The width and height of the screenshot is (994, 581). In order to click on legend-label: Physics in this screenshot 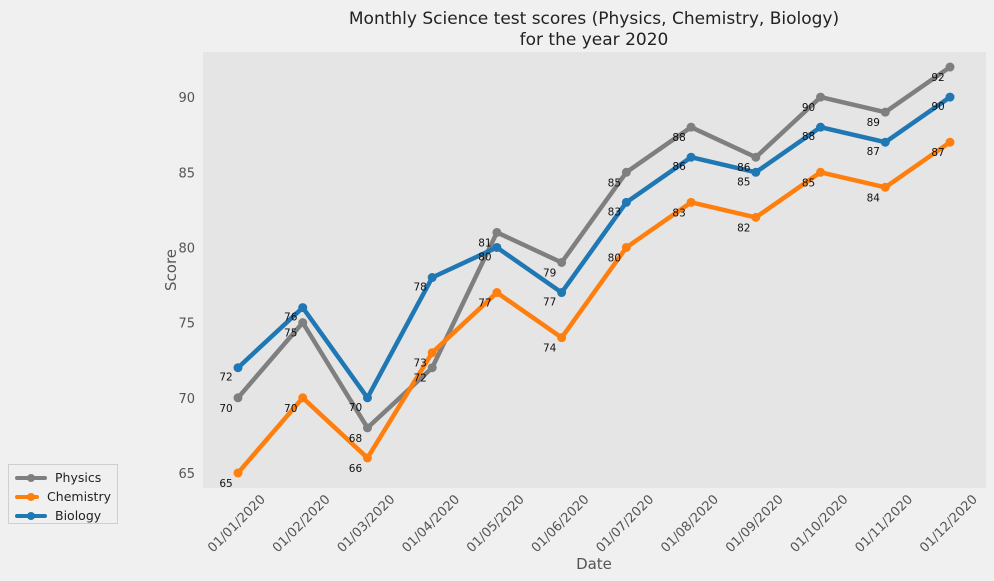, I will do `click(78, 477)`.